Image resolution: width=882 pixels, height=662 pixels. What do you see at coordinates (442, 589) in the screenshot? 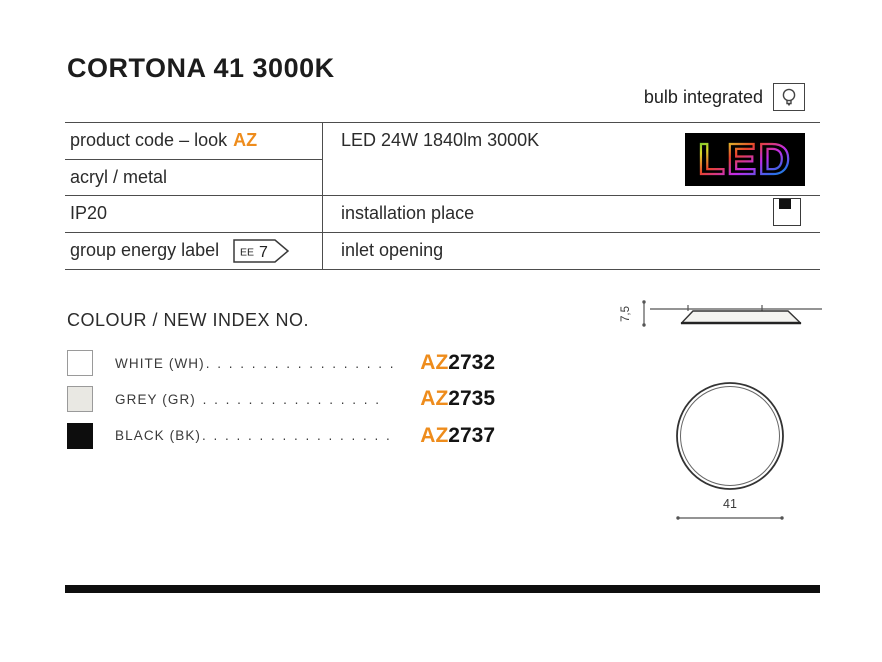
I see `footer-bar` at bounding box center [442, 589].